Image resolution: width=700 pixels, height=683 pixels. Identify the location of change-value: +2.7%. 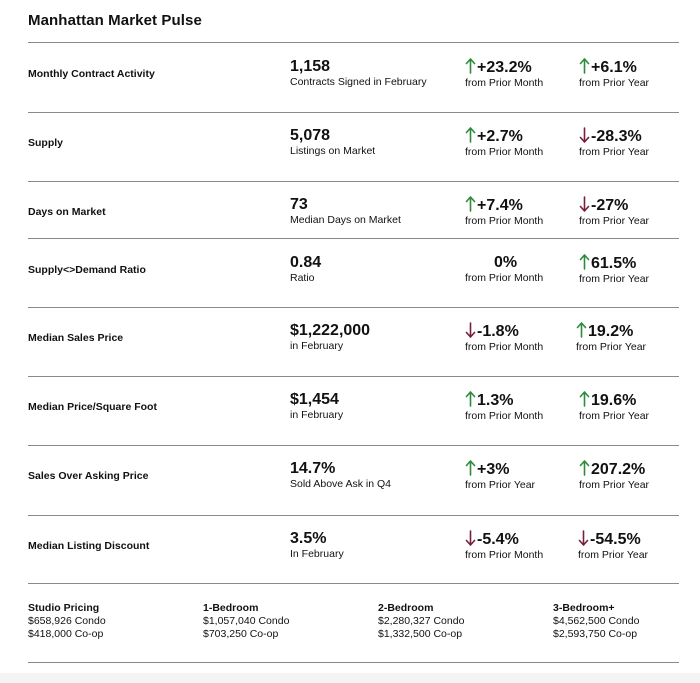
(500, 136).